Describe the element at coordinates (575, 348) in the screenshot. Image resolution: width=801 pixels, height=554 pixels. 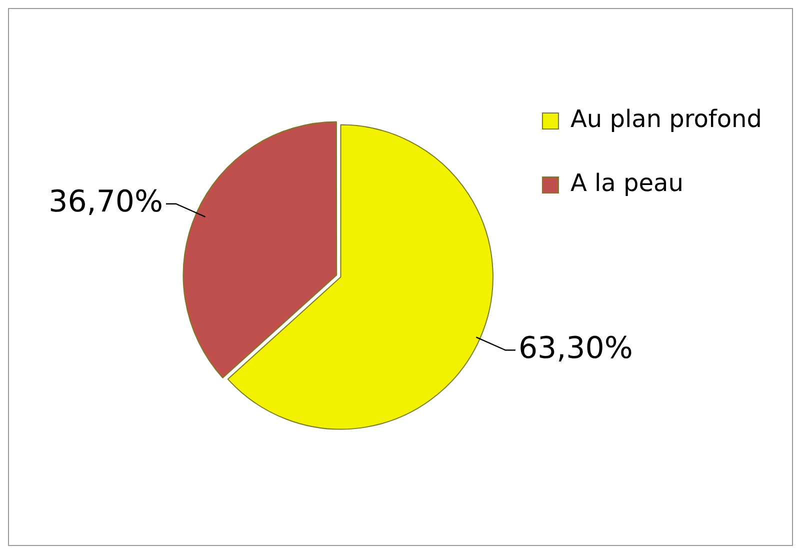
I see `data-label: 63,30%` at that location.